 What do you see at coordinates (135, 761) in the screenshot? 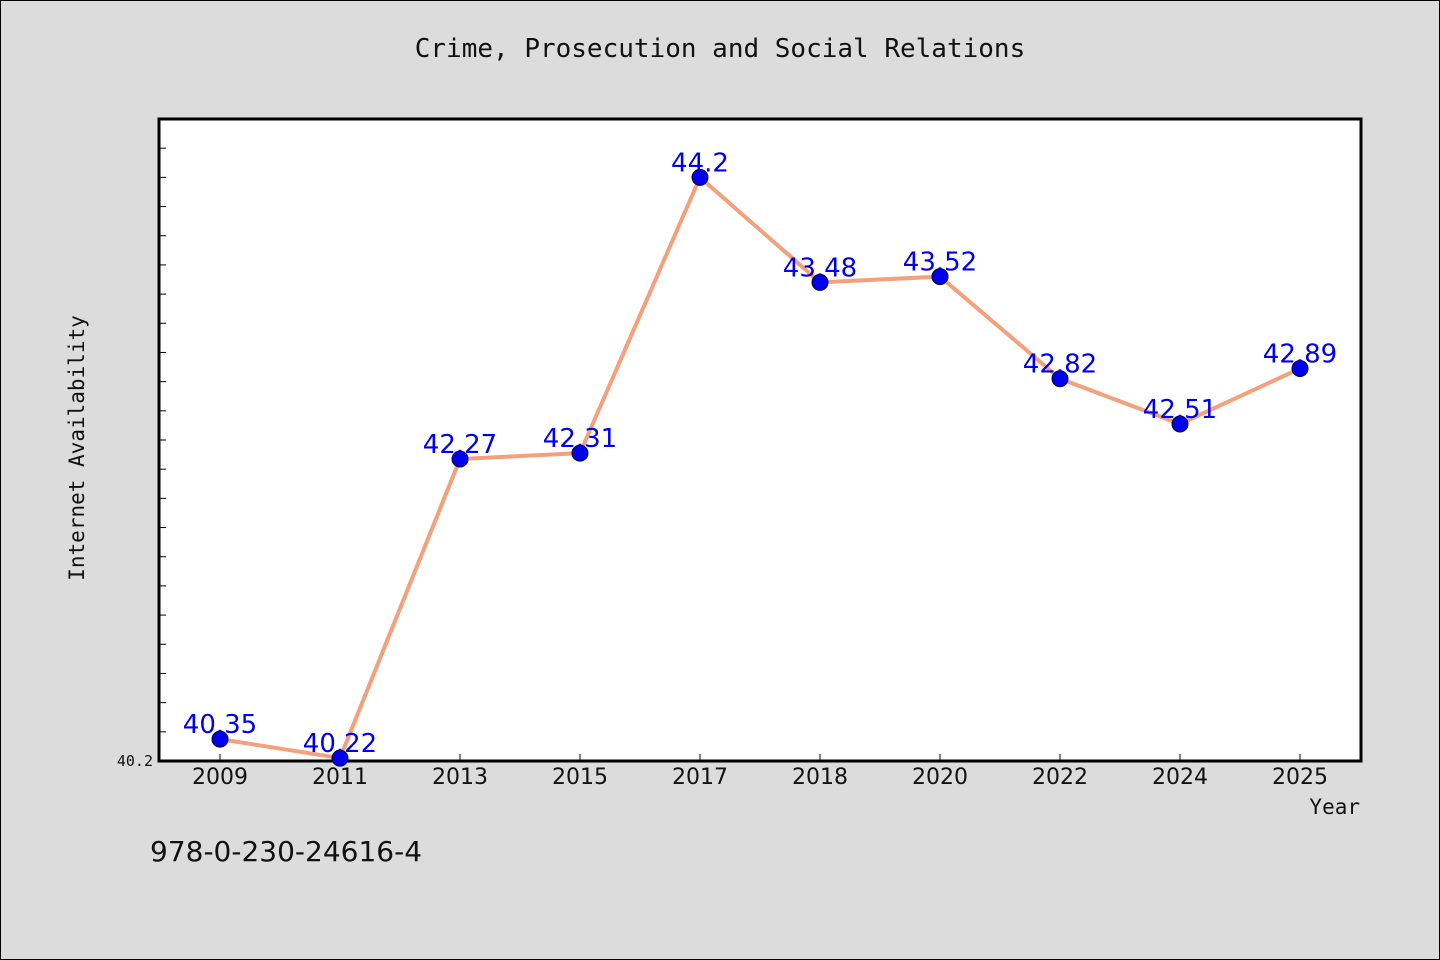
I see `y-tick-label: 40.2` at bounding box center [135, 761].